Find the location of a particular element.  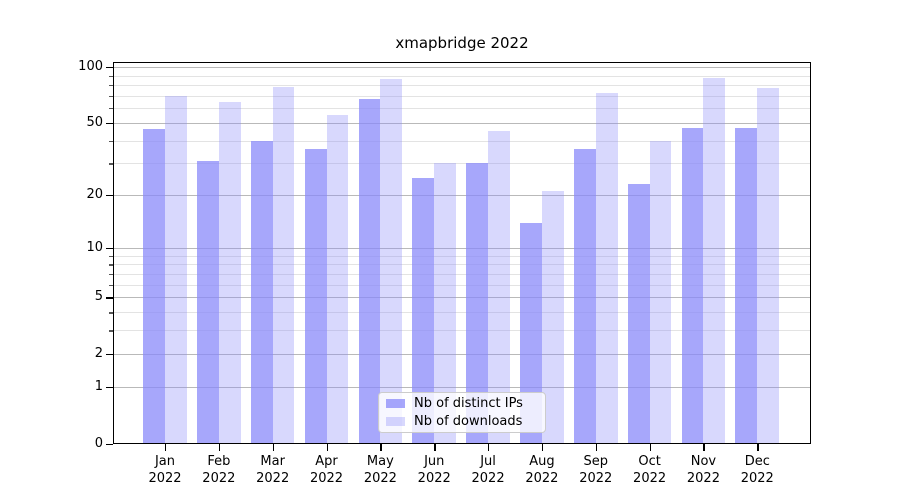

y-tick-label: 100 is located at coordinates (90, 66).